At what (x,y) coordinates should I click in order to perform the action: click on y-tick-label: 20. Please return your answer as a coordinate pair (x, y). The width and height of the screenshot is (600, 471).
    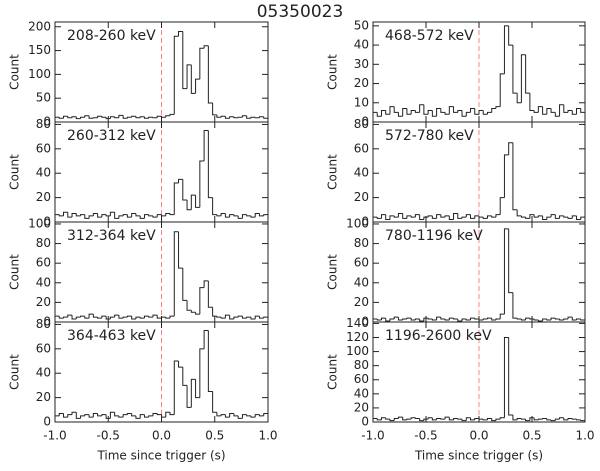
    Looking at the image, I should click on (43, 302).